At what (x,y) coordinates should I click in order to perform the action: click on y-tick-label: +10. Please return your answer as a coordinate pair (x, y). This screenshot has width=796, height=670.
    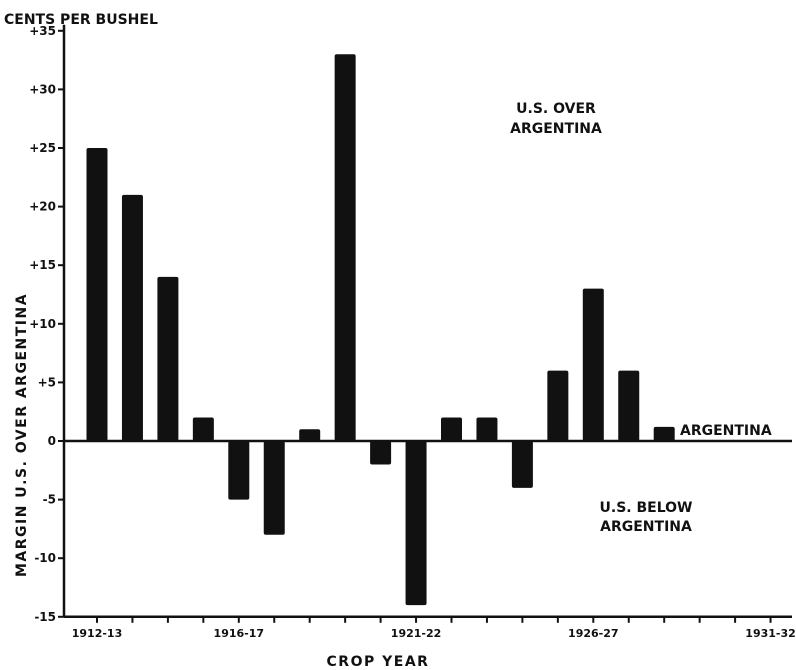
    Looking at the image, I should click on (42, 324).